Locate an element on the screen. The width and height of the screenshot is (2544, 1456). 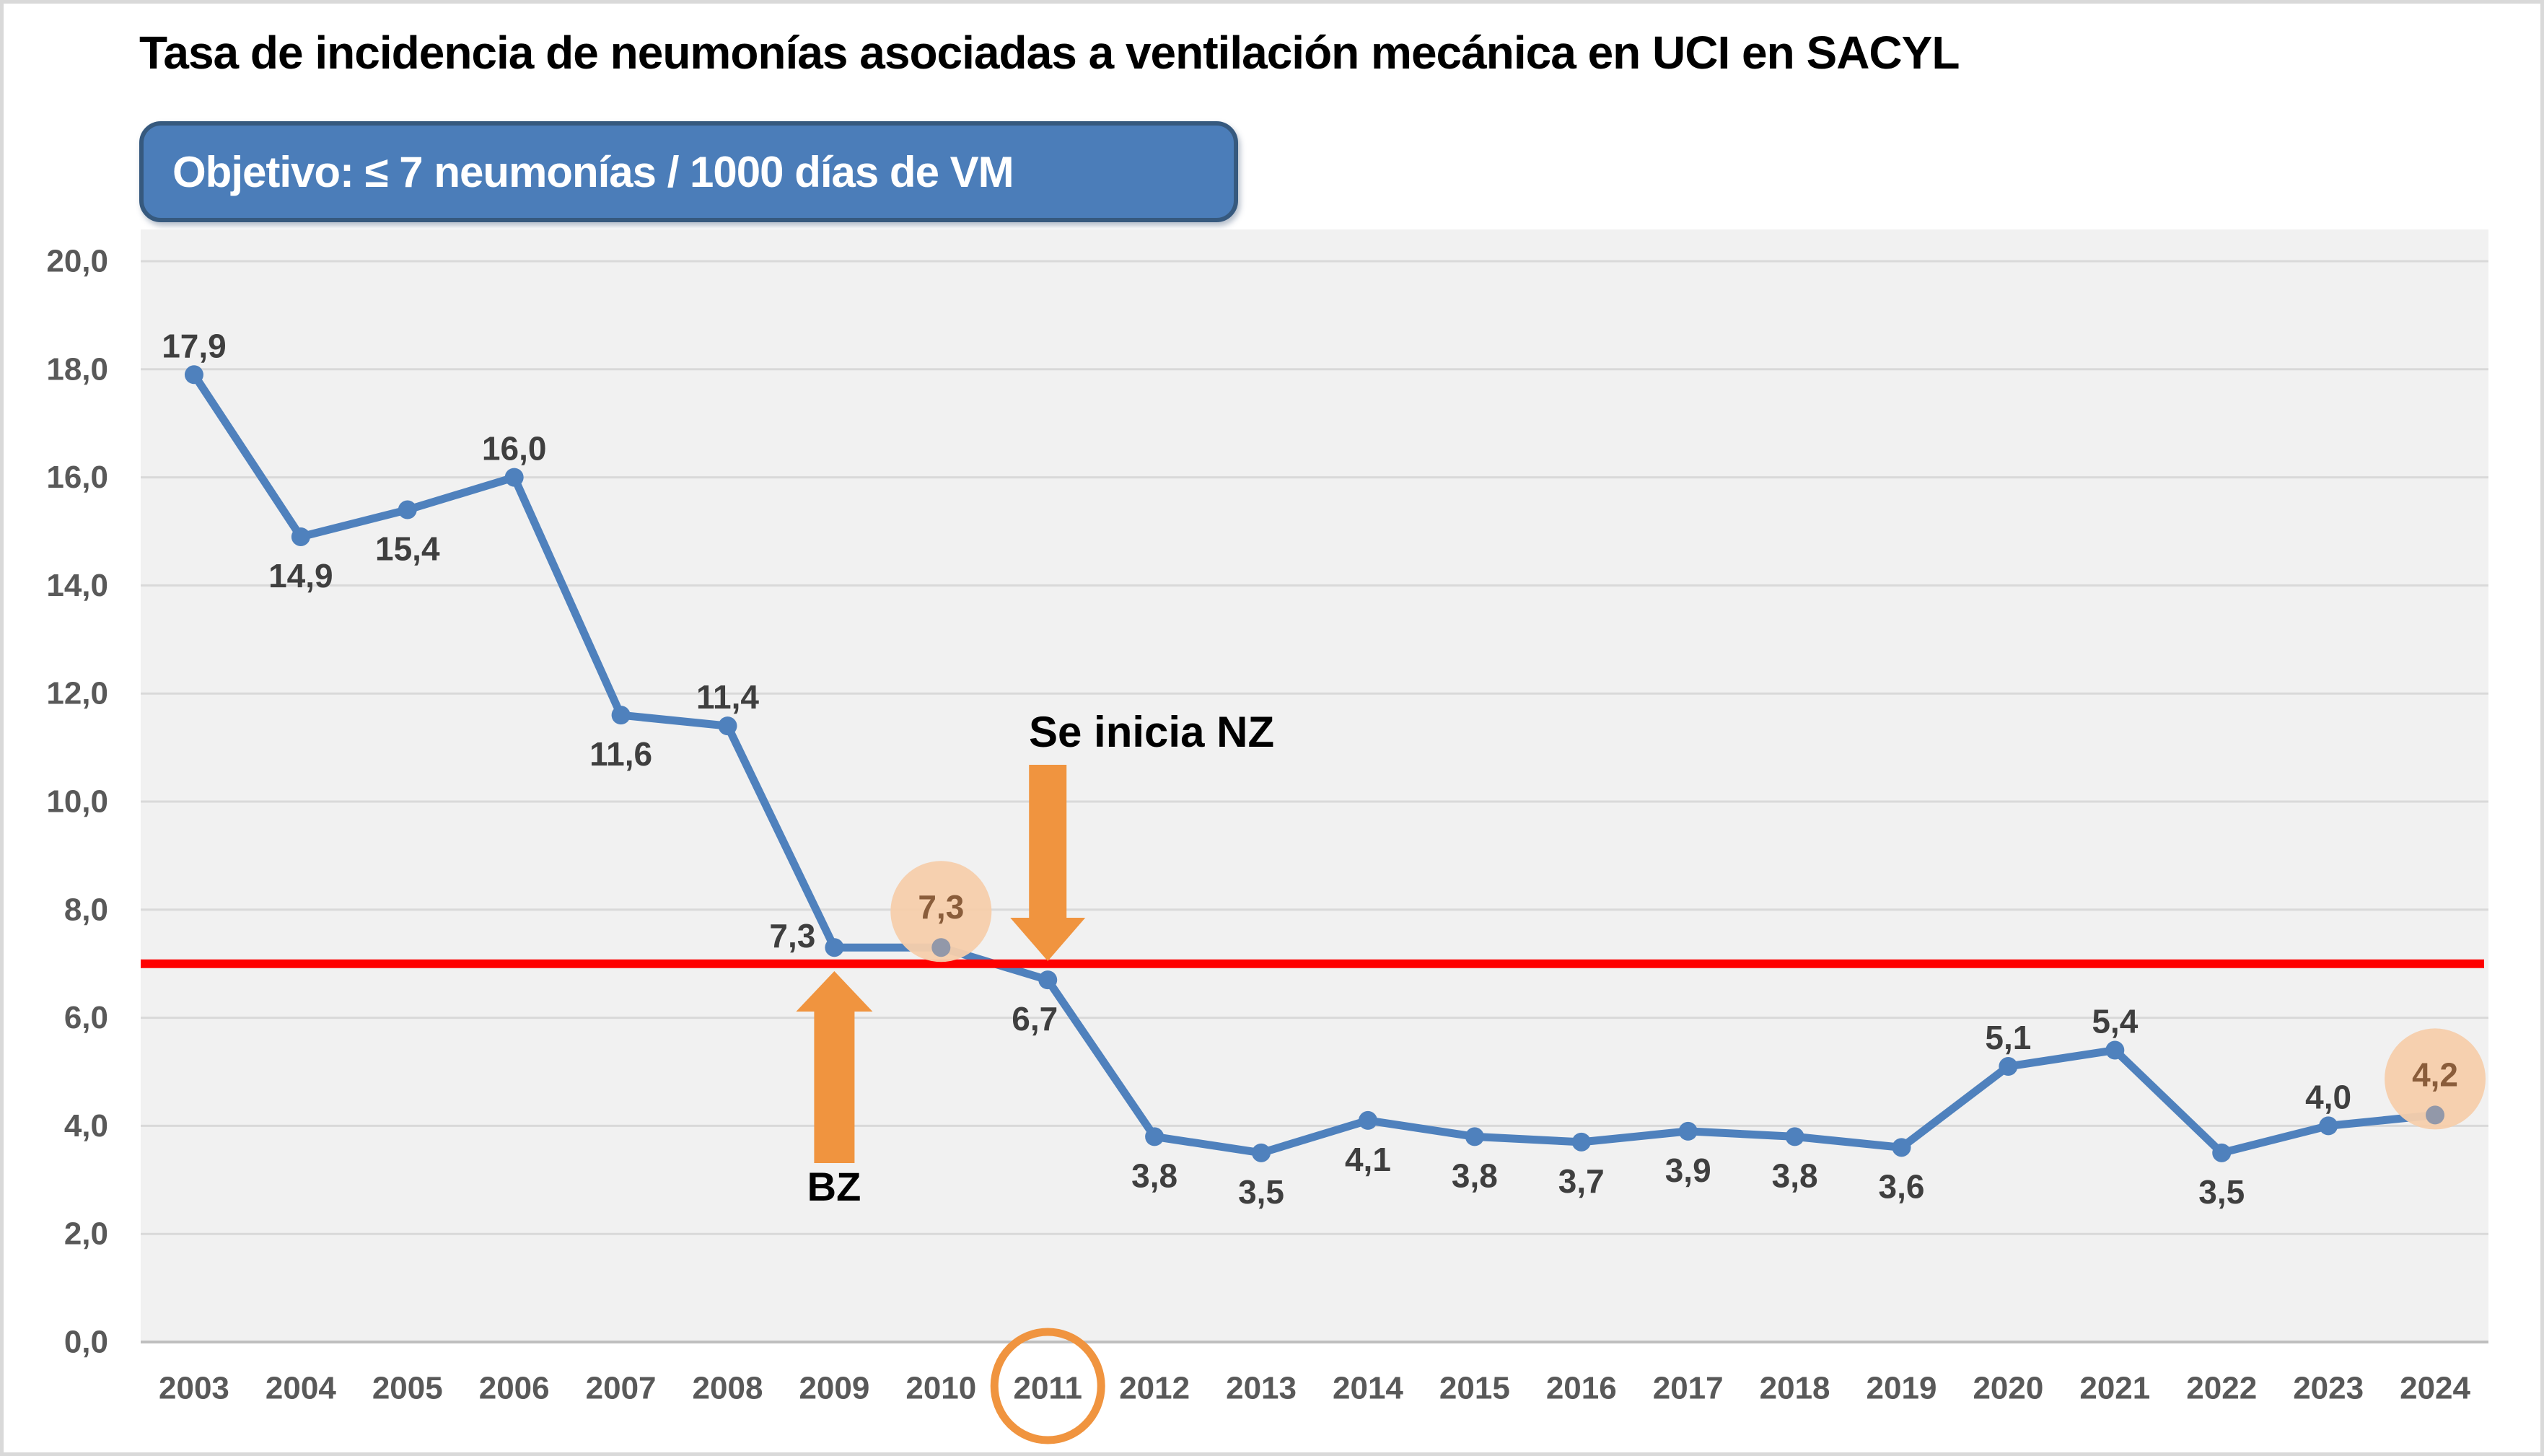
x-axis-tick-label: 2004 is located at coordinates (301, 1388).